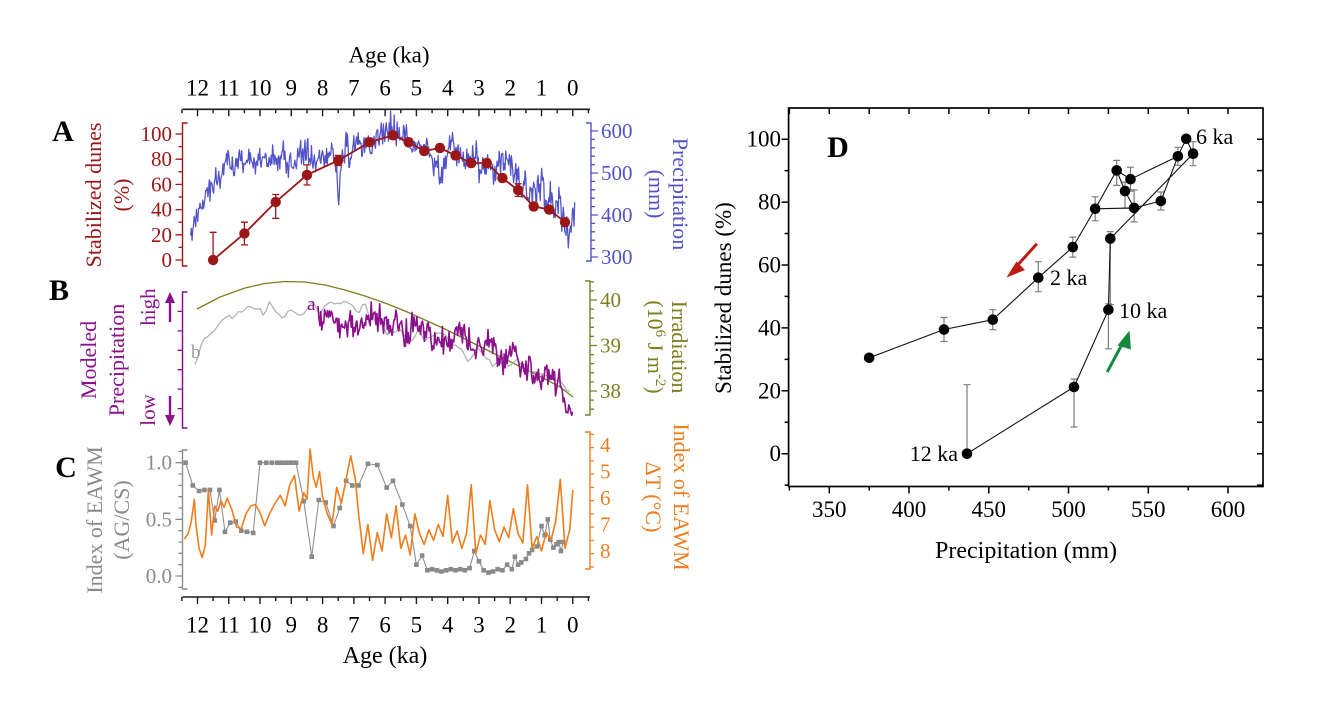  Describe the element at coordinates (1026, 551) in the screenshot. I see `svg-text: Precipitation (mm)` at that location.